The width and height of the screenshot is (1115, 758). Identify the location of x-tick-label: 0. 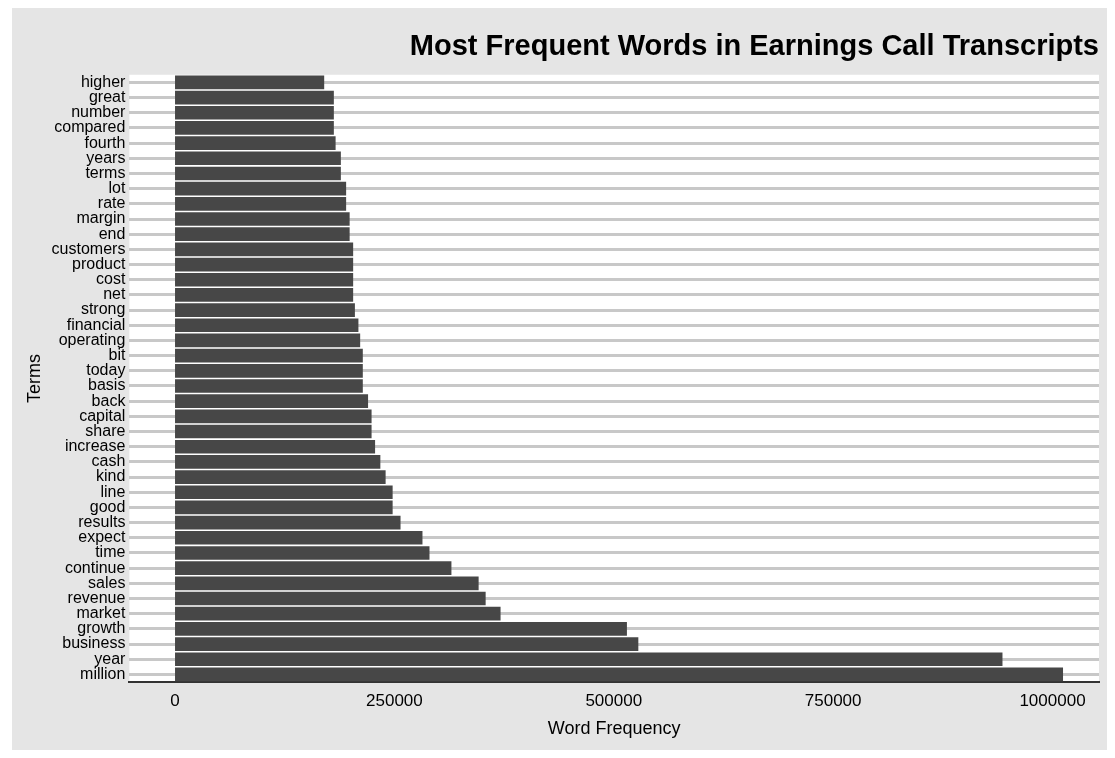
(175, 700).